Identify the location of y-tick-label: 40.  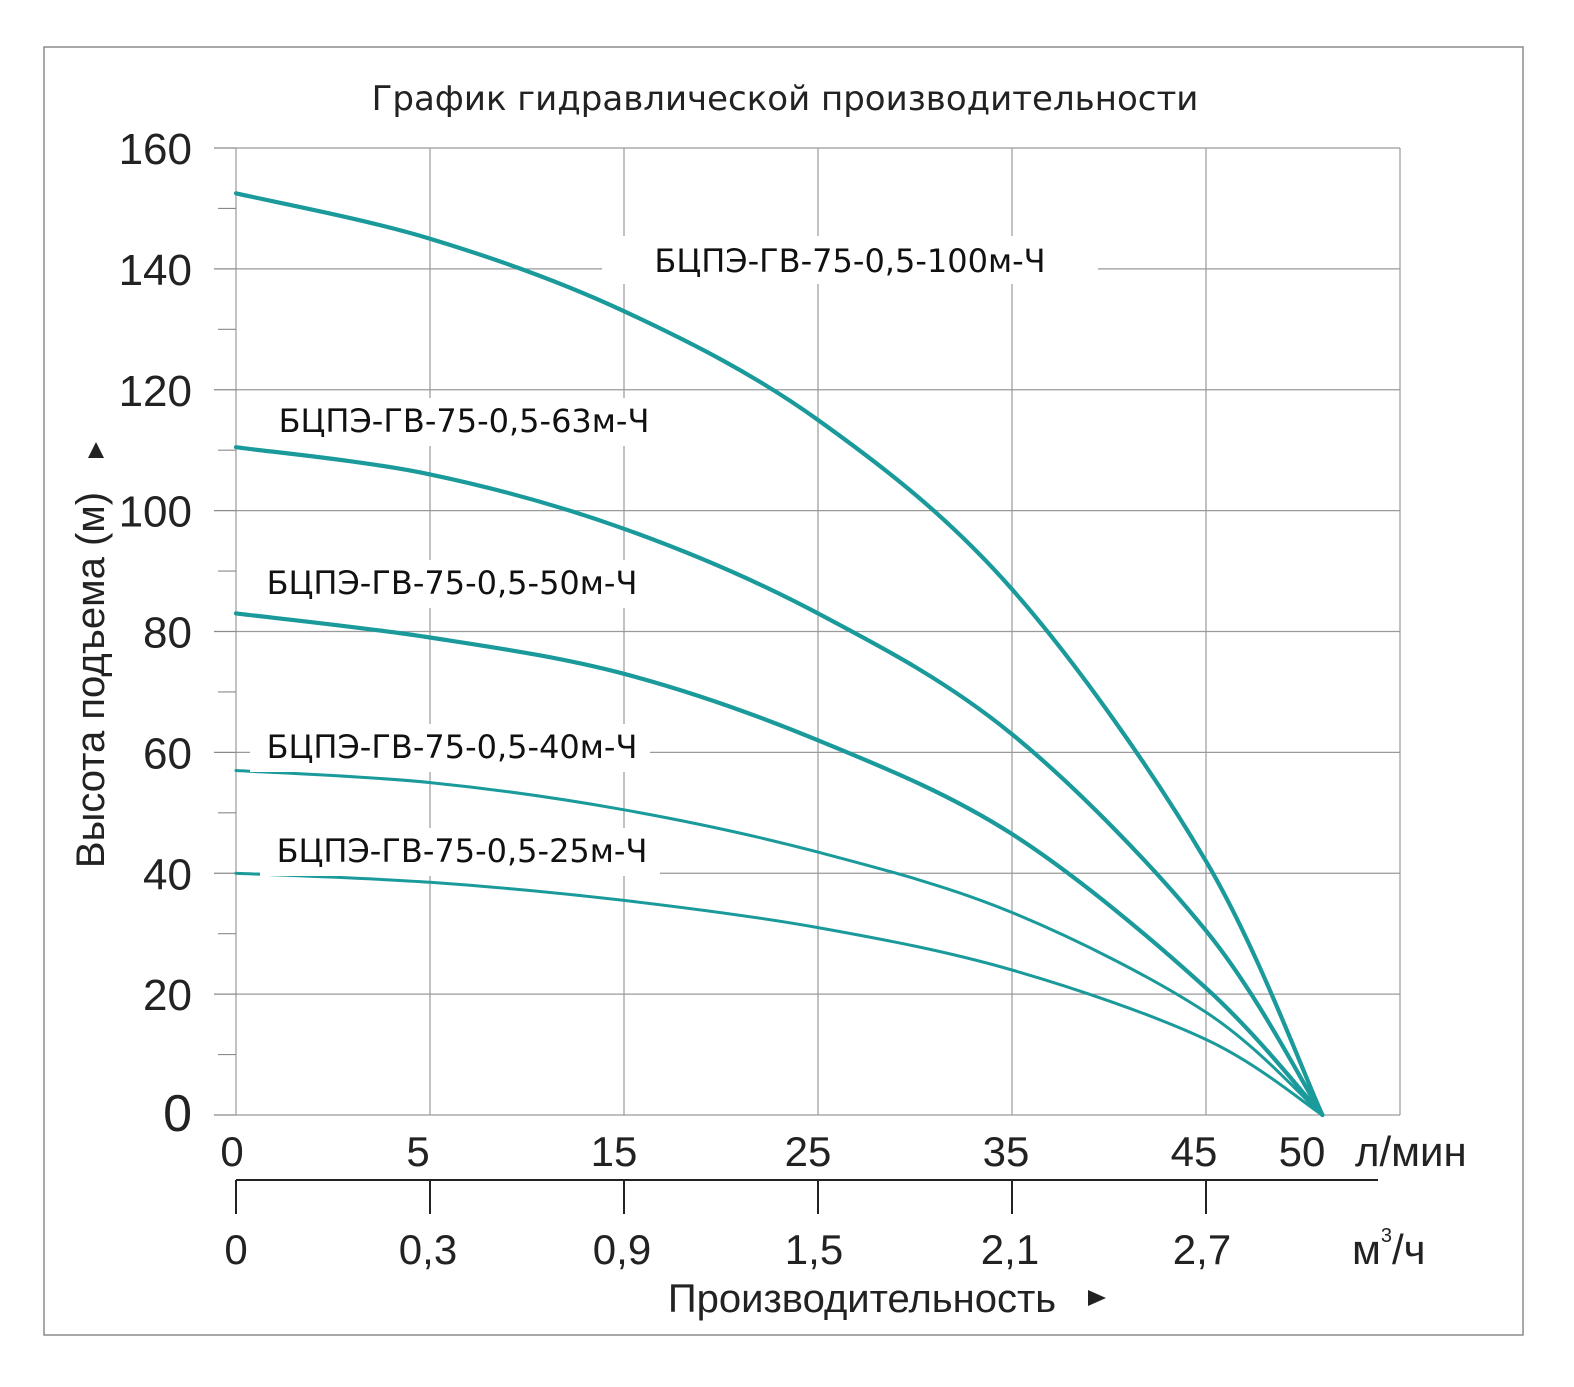
(167, 874).